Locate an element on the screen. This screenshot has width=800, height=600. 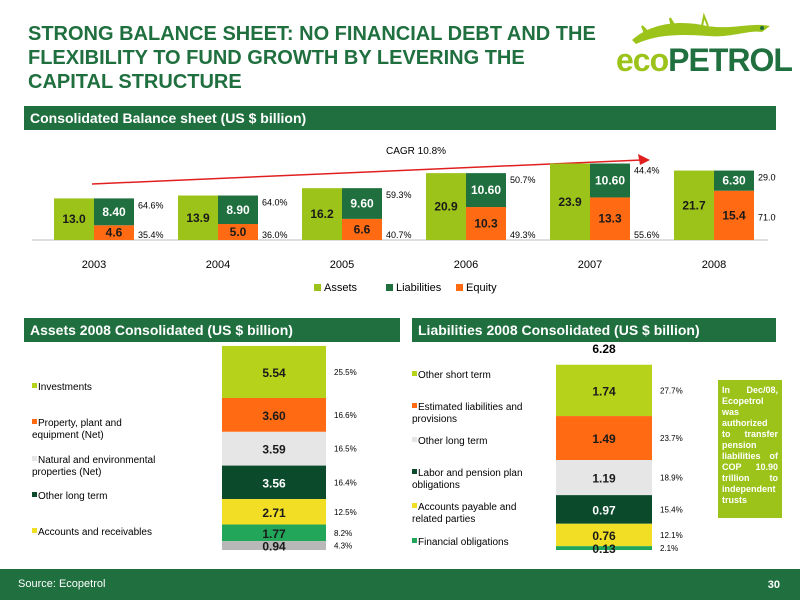
segment-pct-label: 4.3% is located at coordinates (343, 546).